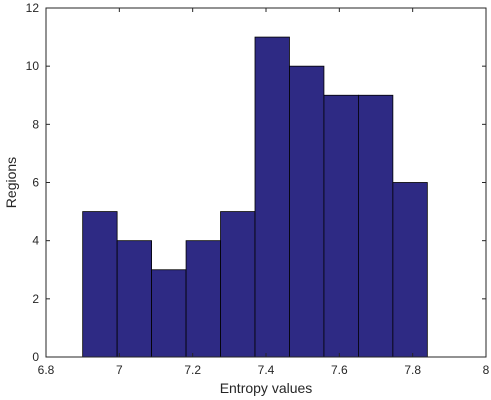  What do you see at coordinates (35, 357) in the screenshot?
I see `y-tick-label: 0` at bounding box center [35, 357].